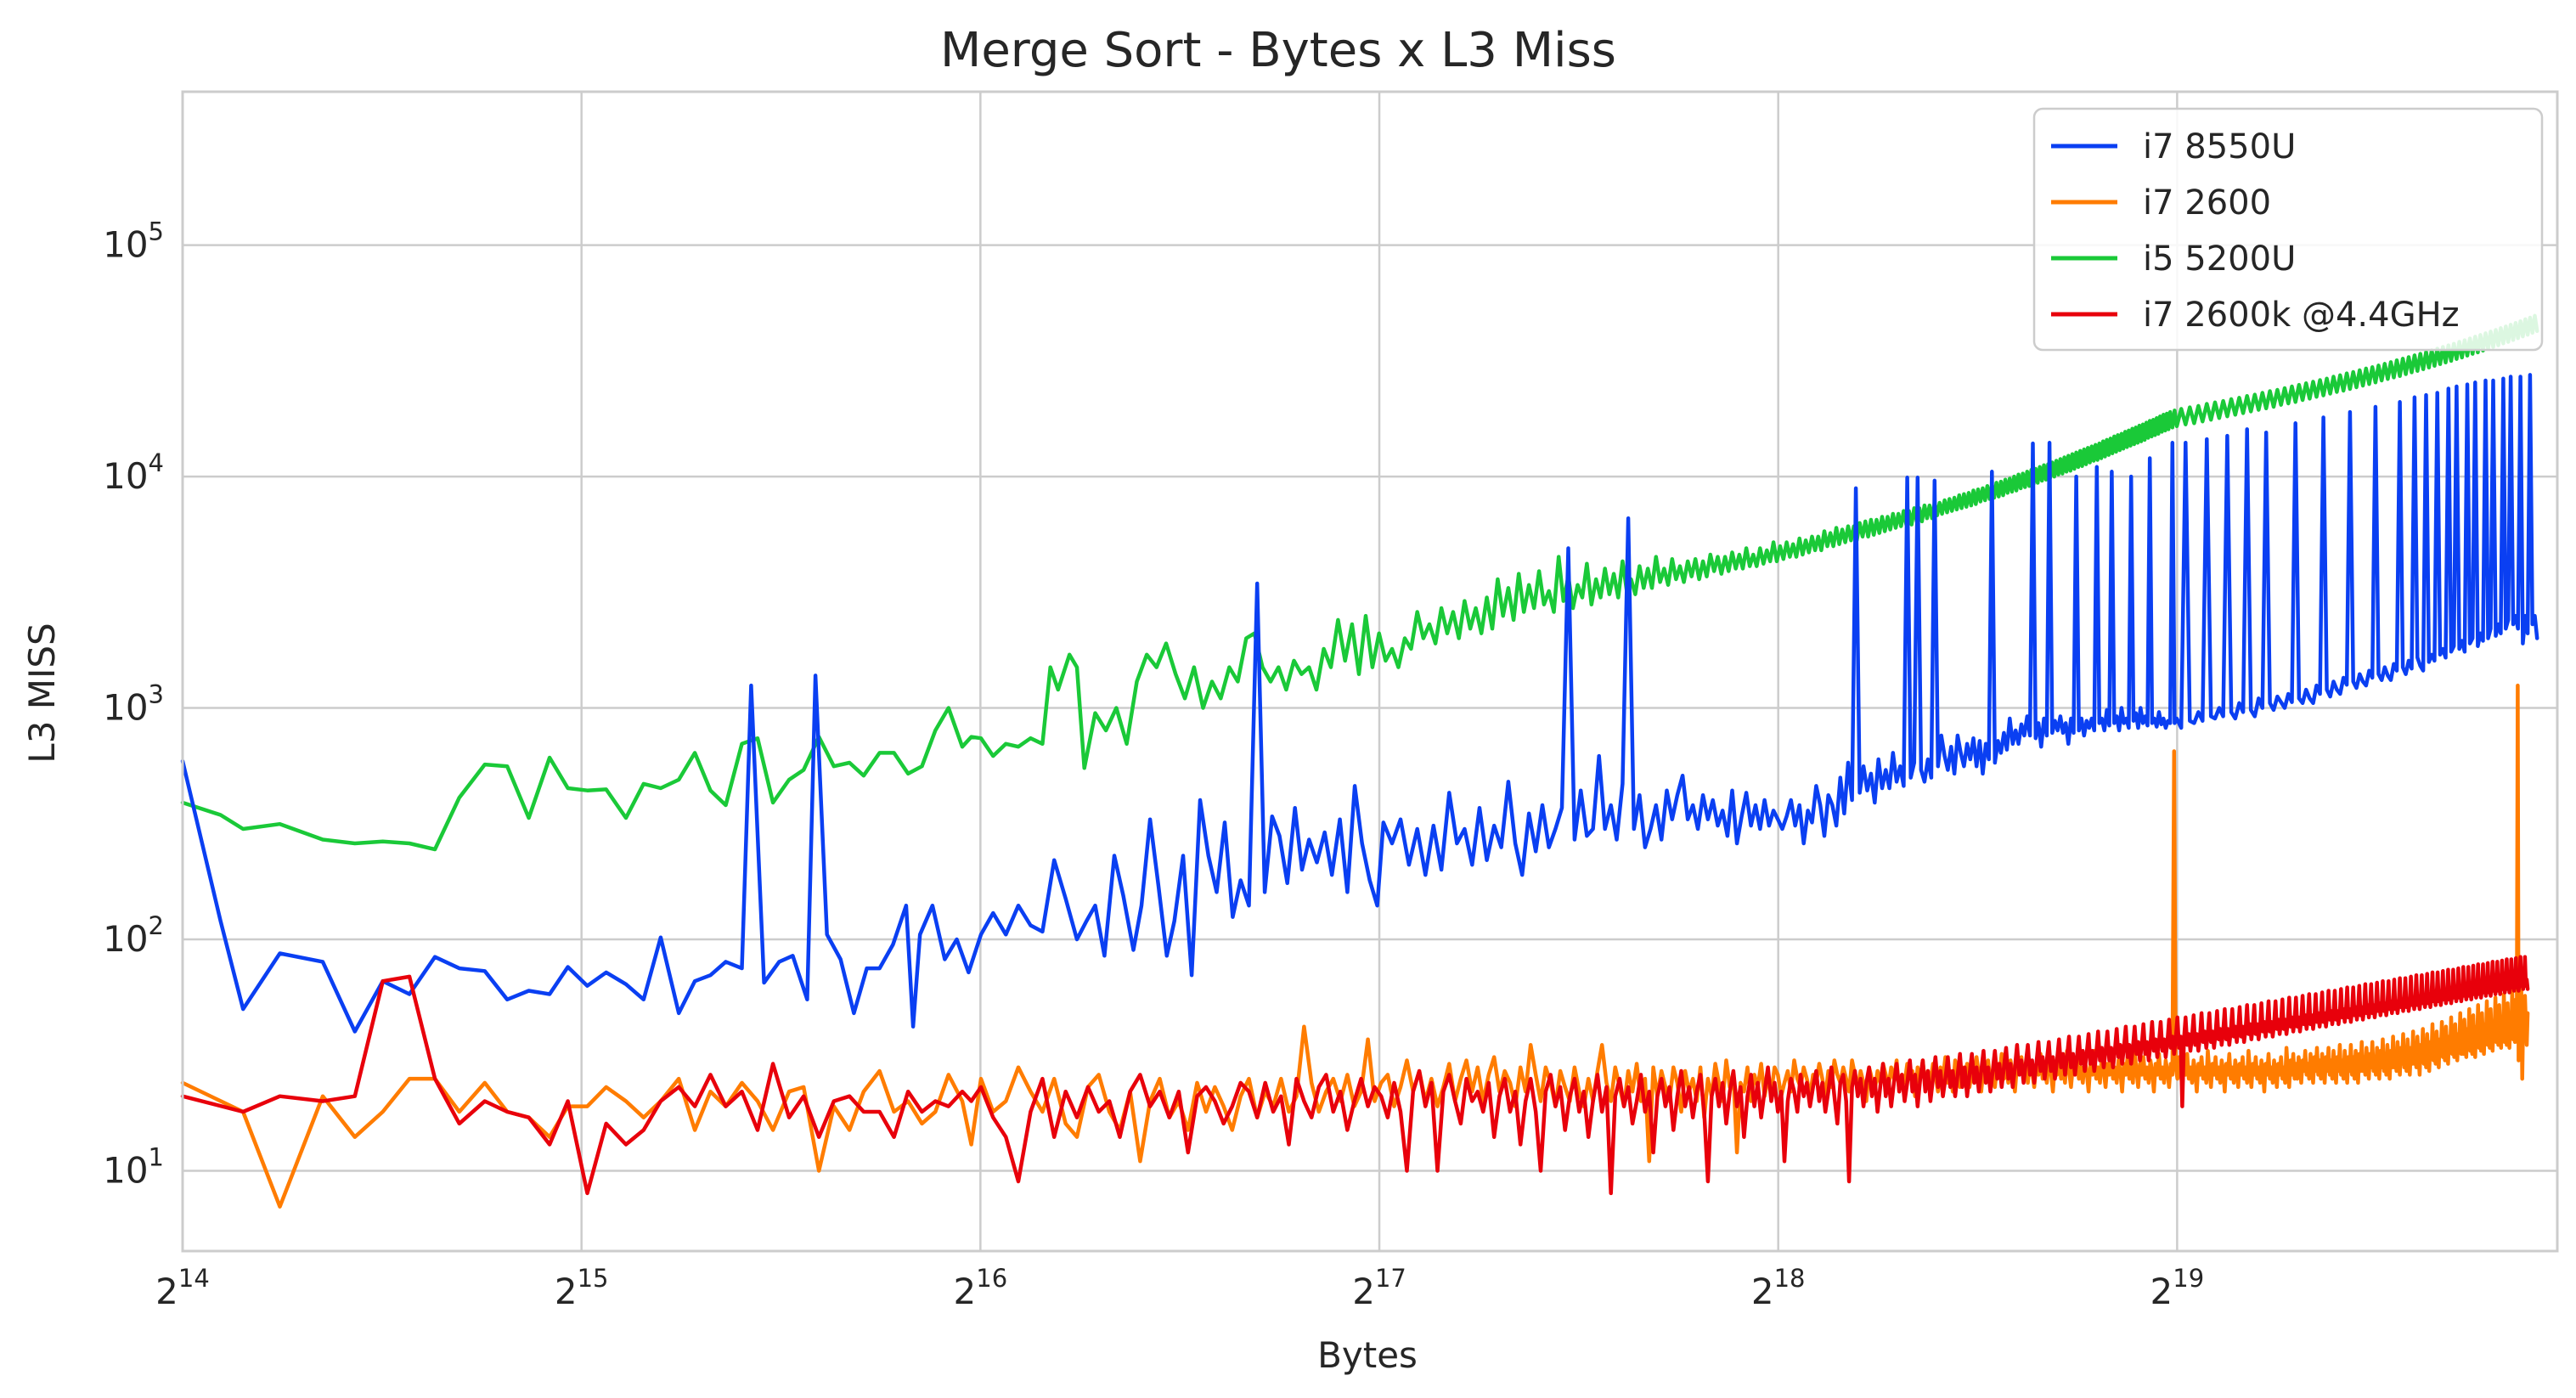  I want to click on legend-box, so click(2288, 229).